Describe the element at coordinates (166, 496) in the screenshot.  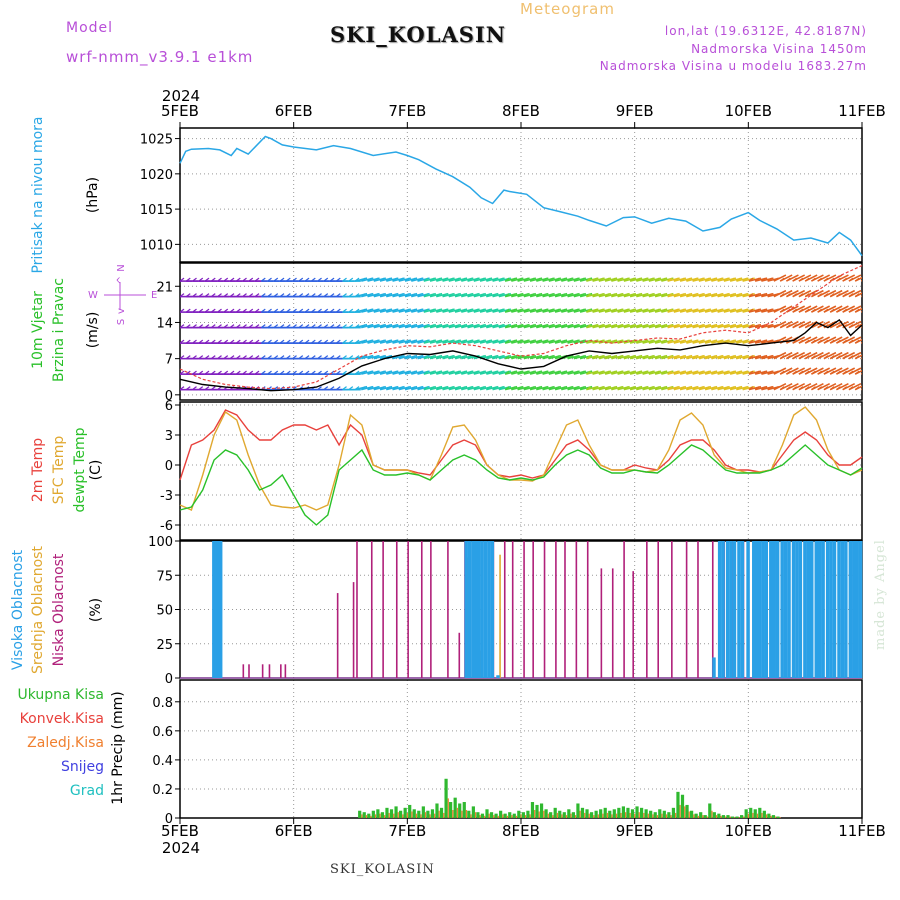
I see `temperature-ytick-label: -3` at that location.